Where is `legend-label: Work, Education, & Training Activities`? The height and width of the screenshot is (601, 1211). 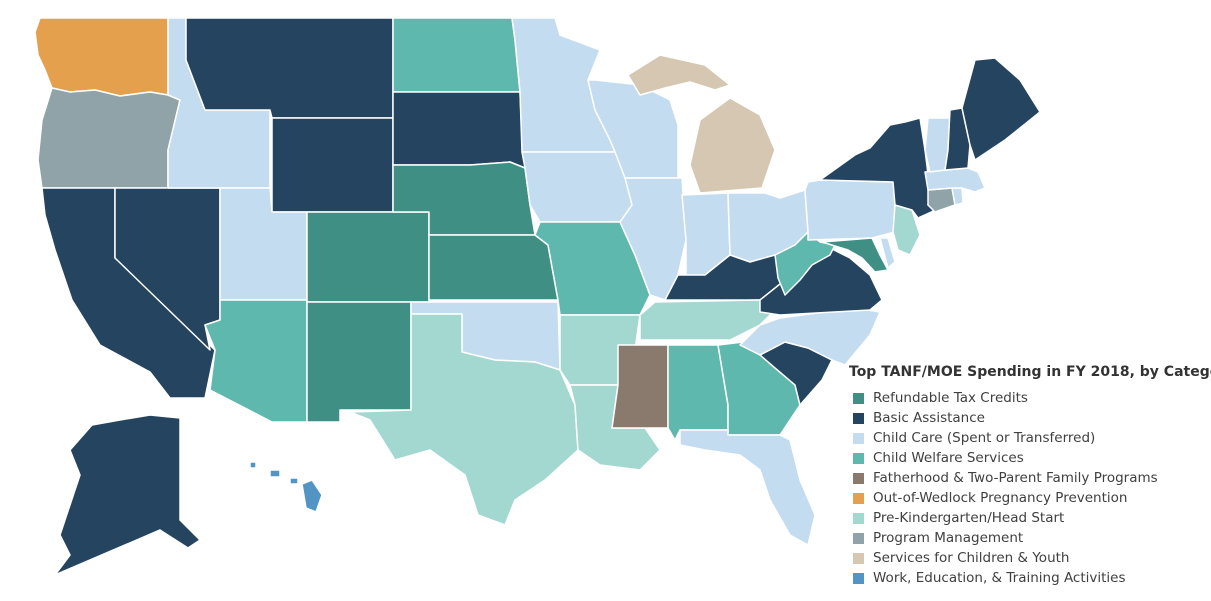
legend-label: Work, Education, & Training Activities is located at coordinates (999, 578).